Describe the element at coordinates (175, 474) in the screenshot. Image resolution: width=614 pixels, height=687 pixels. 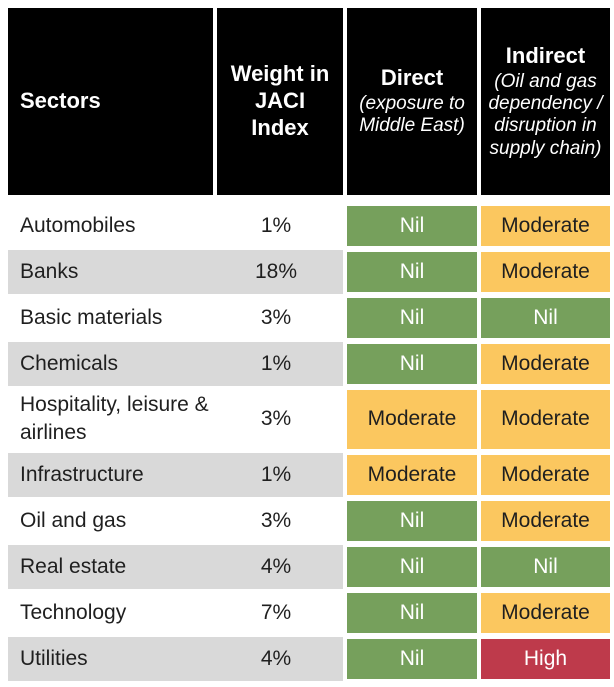
I see `row-band: Infrastructure 1%` at that location.